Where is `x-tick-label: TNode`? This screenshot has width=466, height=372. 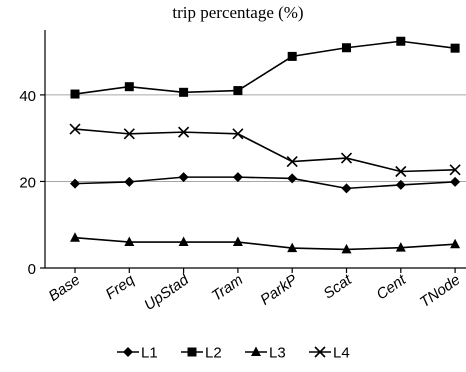 x-tick-label: TNode is located at coordinates (440, 291).